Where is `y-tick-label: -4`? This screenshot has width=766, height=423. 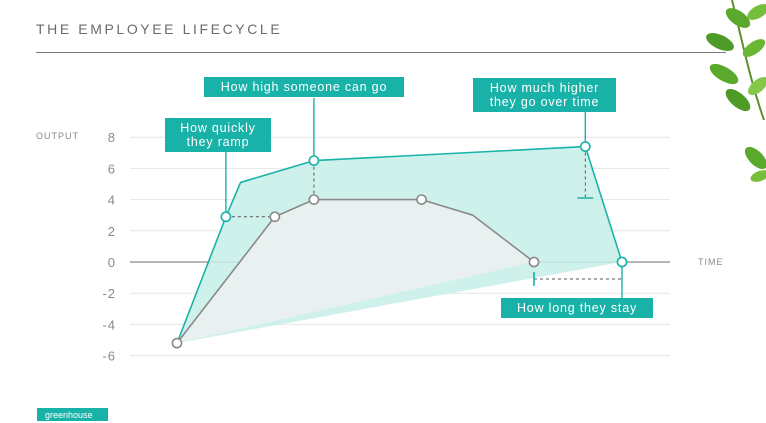 y-tick-label: -4 is located at coordinates (109, 324).